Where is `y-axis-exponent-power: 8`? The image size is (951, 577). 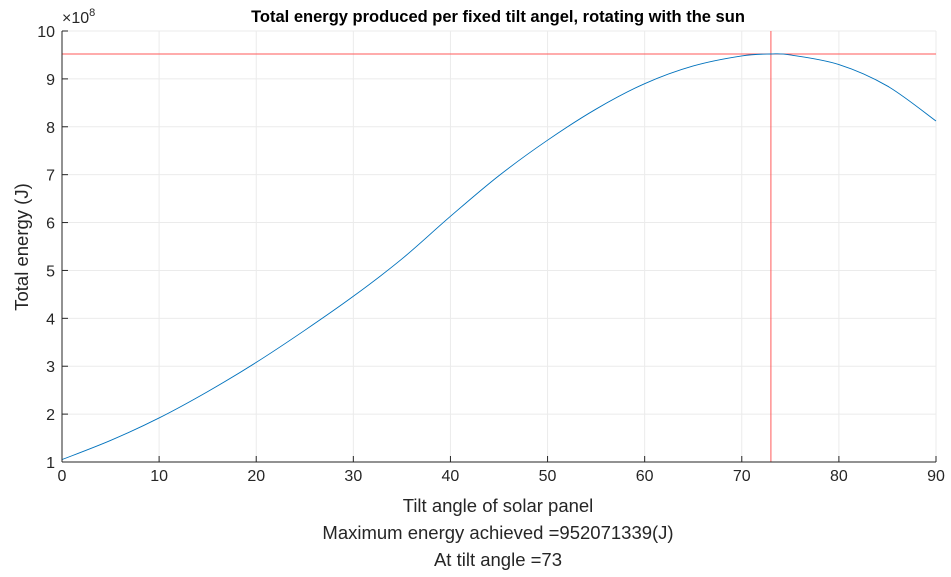 y-axis-exponent-power: 8 is located at coordinates (92, 13).